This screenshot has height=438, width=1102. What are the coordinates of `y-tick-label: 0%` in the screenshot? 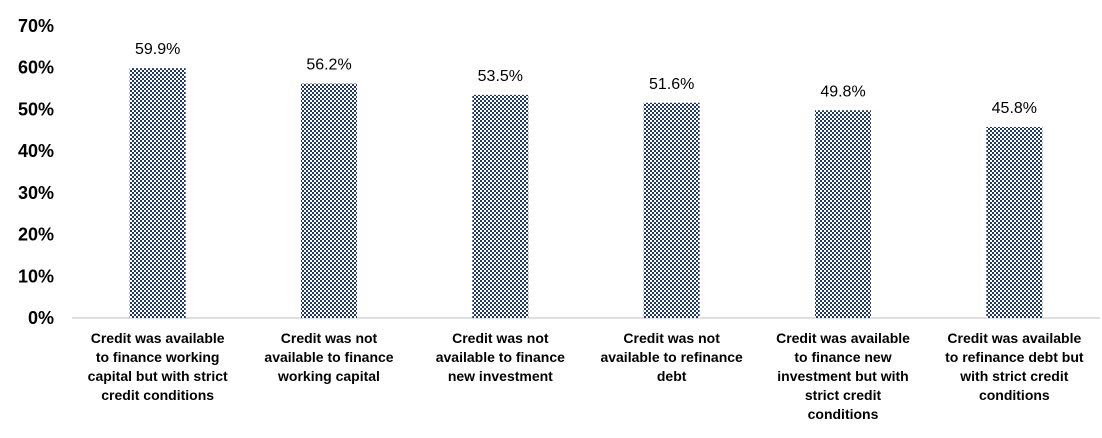 It's located at (41, 318).